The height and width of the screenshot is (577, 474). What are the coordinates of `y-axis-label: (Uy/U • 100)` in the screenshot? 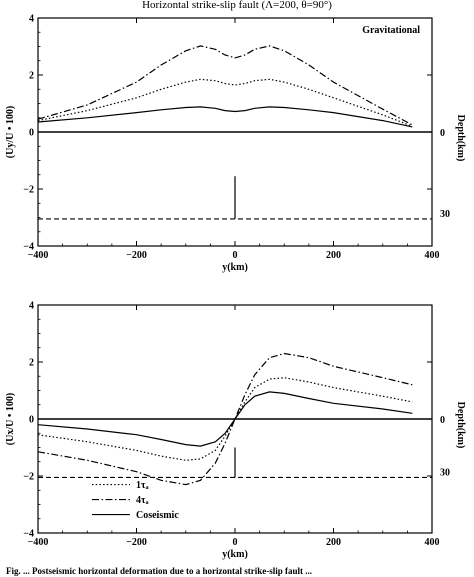 It's located at (10, 132).